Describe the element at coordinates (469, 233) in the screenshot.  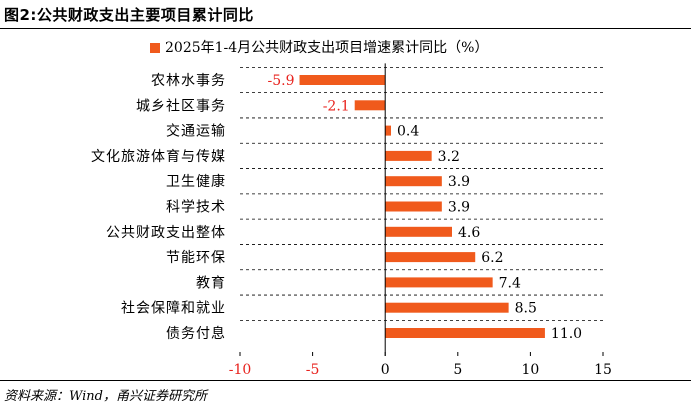
I see `data-label: 4.6` at that location.